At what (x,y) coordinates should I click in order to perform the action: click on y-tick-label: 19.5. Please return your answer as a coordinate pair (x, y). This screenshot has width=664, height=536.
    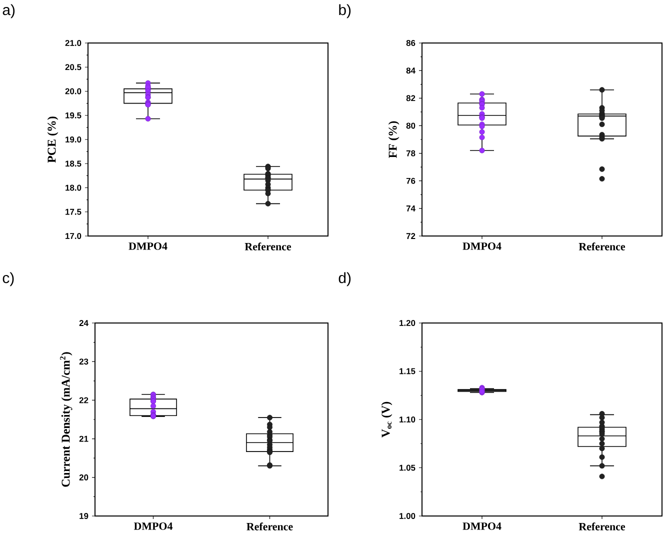
    Looking at the image, I should click on (74, 115).